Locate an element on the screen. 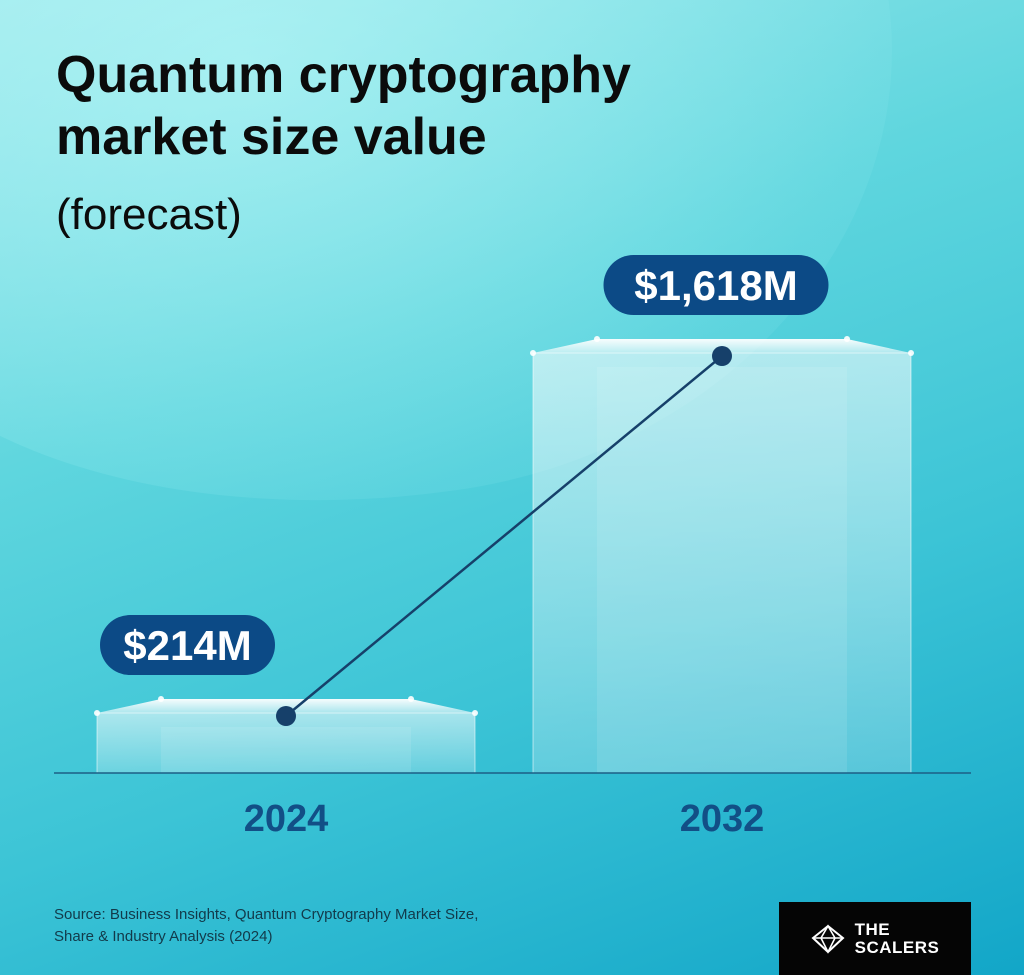 The image size is (1024, 975). bar-facet-2024 is located at coordinates (286, 750).